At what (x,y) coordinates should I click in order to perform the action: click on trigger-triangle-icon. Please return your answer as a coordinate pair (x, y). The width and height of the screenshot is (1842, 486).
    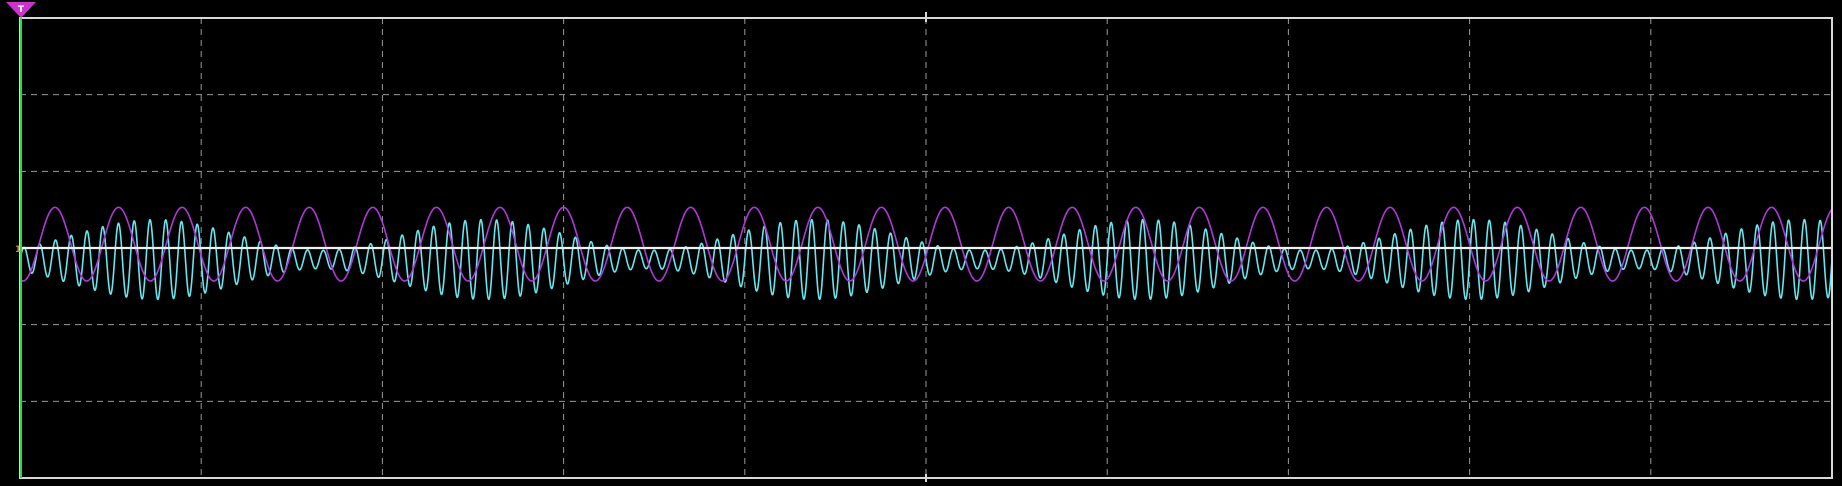
    Looking at the image, I should click on (21, 10).